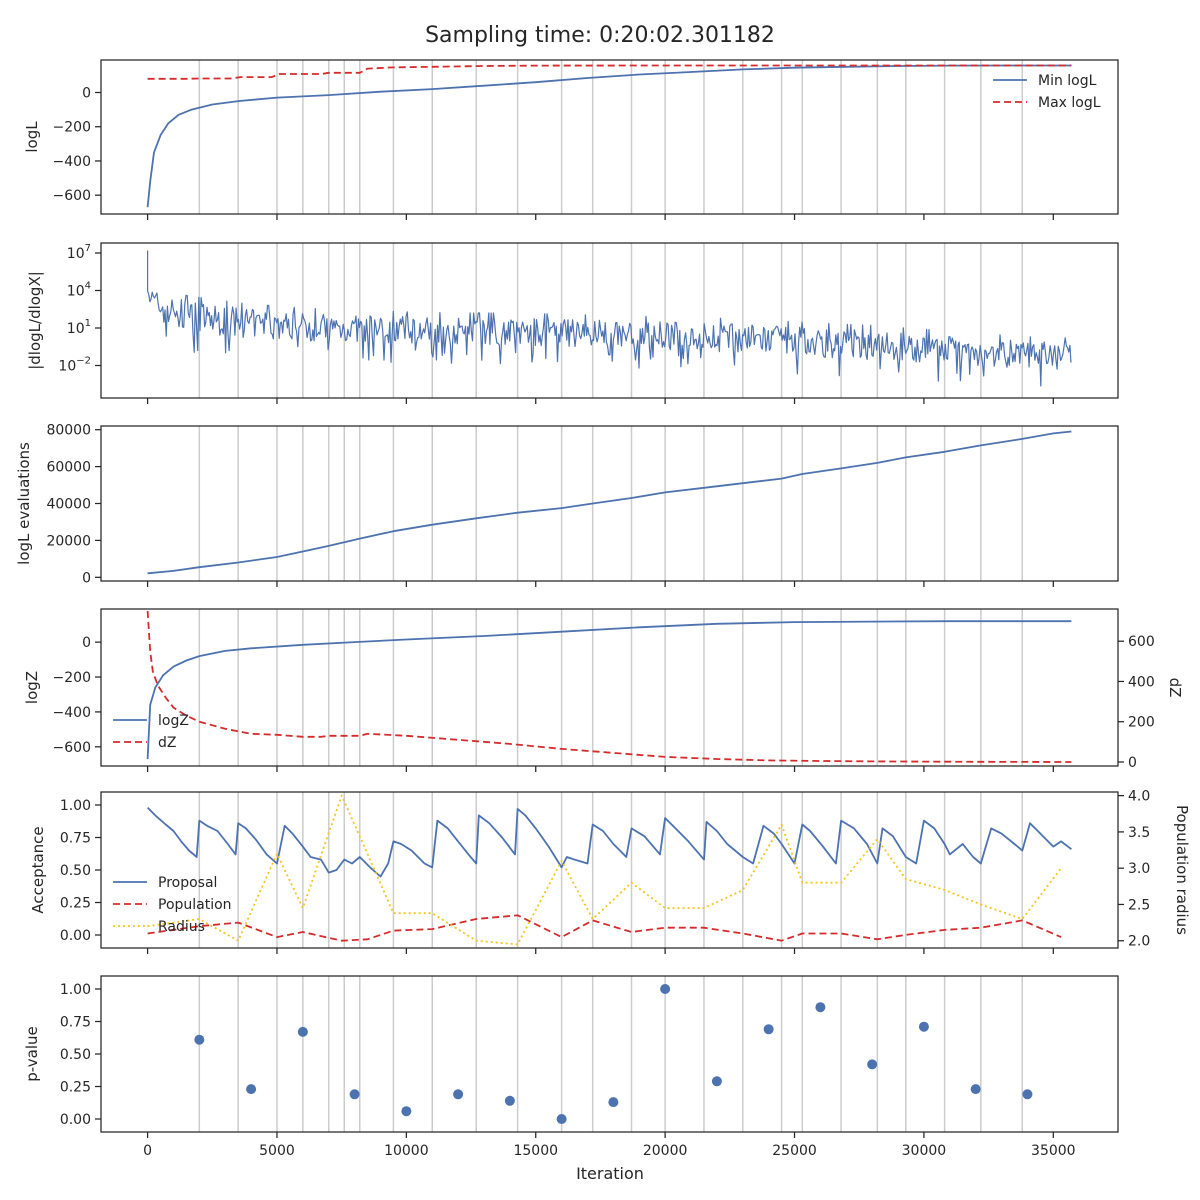 The image size is (1200, 1200). What do you see at coordinates (38, 869) in the screenshot?
I see `y-axis-label: Acceptance` at bounding box center [38, 869].